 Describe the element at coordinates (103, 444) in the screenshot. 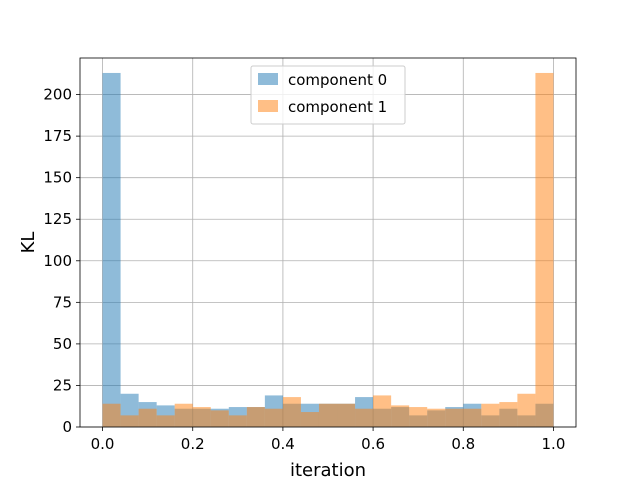

I see `x-tick-label: 0.0` at that location.